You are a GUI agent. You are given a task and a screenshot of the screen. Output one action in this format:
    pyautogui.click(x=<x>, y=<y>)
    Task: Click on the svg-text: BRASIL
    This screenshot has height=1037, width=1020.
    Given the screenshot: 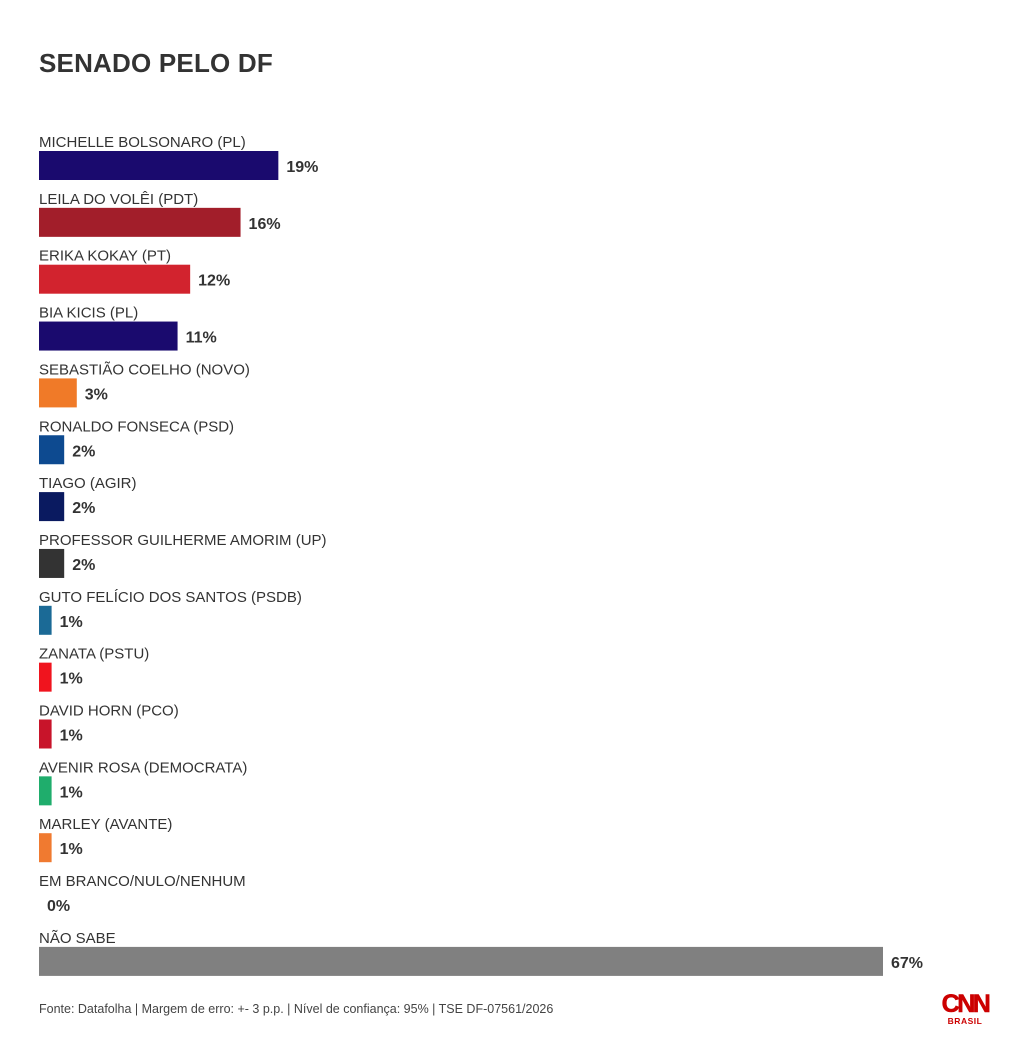 What is the action you would take?
    pyautogui.click(x=965, y=1021)
    